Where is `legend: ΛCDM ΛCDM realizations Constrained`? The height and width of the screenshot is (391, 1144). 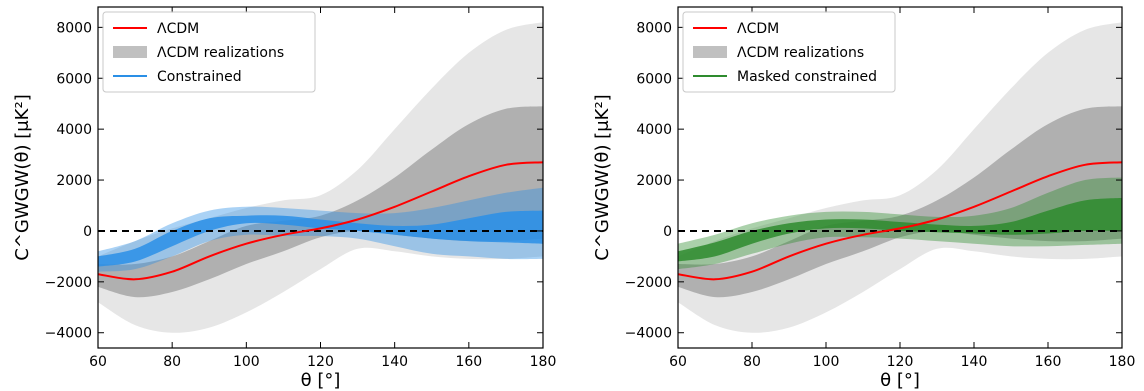 legend: ΛCDM ΛCDM realizations Constrained is located at coordinates (209, 52).